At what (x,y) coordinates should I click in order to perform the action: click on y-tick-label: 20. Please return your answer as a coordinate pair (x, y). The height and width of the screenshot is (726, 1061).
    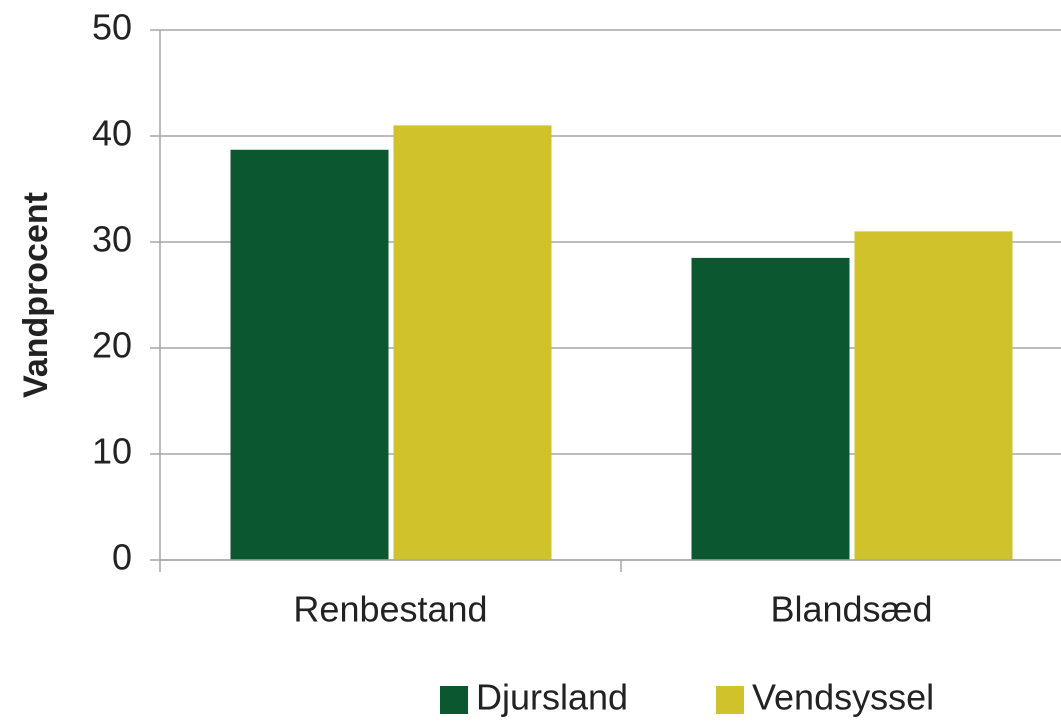
    Looking at the image, I should click on (112, 345).